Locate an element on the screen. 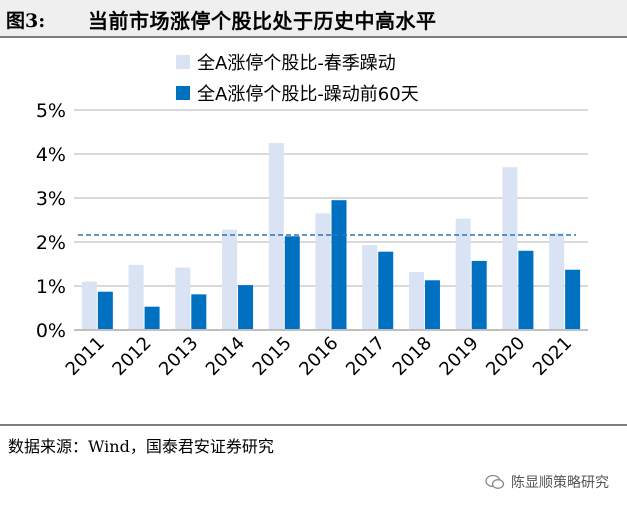  x-tick-label: 2019 is located at coordinates (458, 356).